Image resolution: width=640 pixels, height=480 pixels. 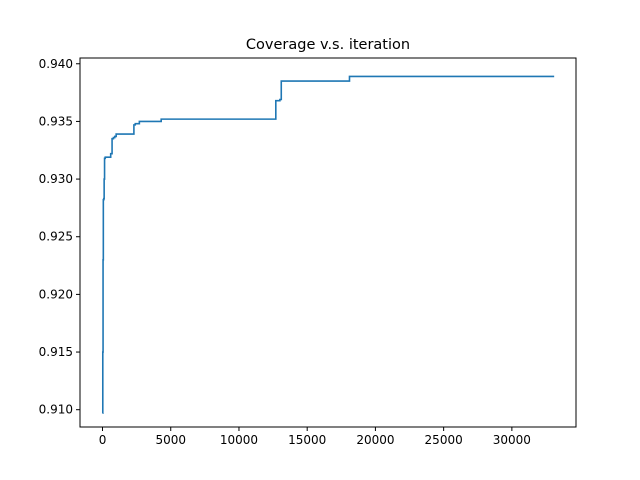 I want to click on y-axis: 0.910 0.915 0.920 0.925 0.930 0.935 0.940, so click(x=59, y=237).